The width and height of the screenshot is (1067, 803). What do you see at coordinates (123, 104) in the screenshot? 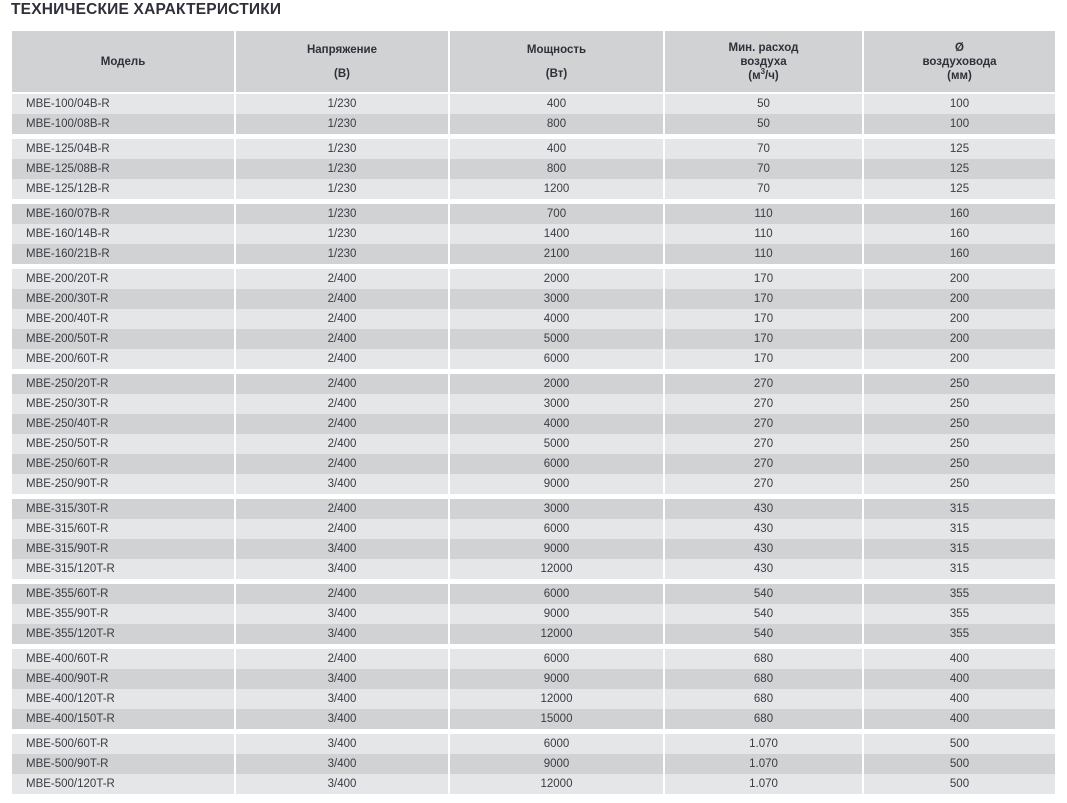
I see `cell-model: MBE-100/04B-R` at bounding box center [123, 104].